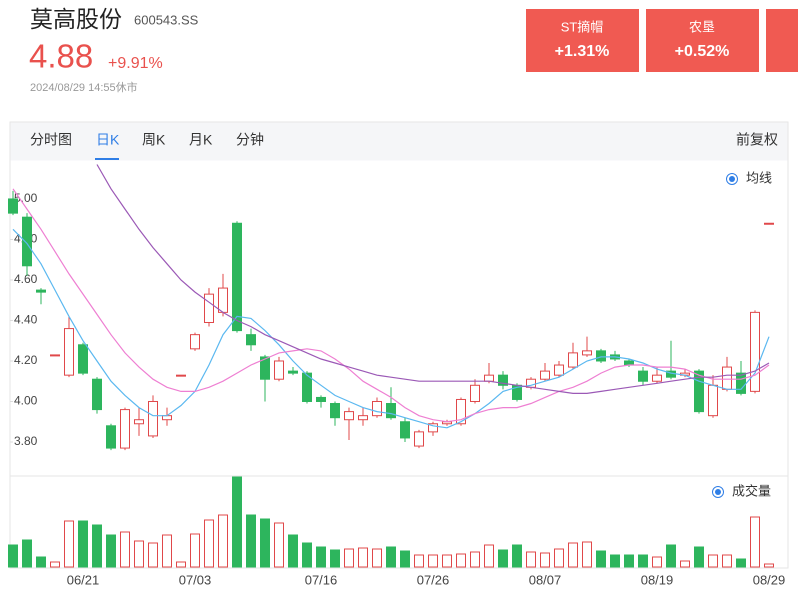  Describe the element at coordinates (751, 490) in the screenshot. I see `legend-label: 成交量` at that location.